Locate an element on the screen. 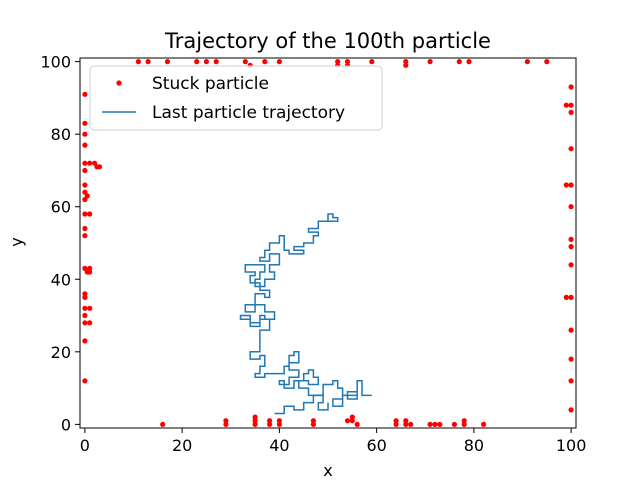 Image resolution: width=640 pixels, height=480 pixels. x-tick-label: 80 is located at coordinates (474, 445).